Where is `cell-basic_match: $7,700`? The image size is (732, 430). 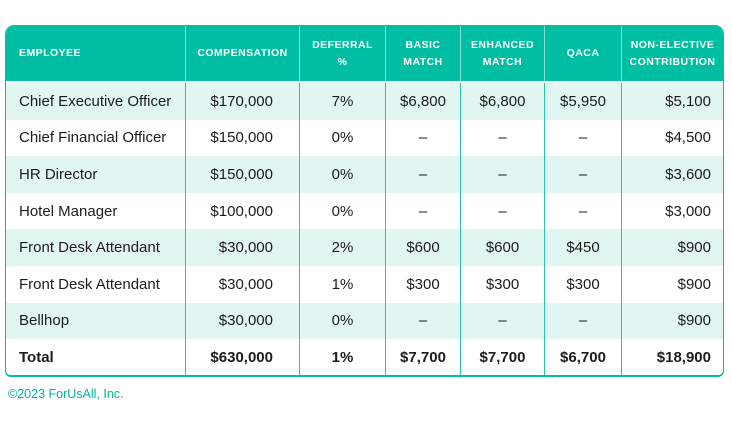 cell-basic_match: $7,700 is located at coordinates (423, 357).